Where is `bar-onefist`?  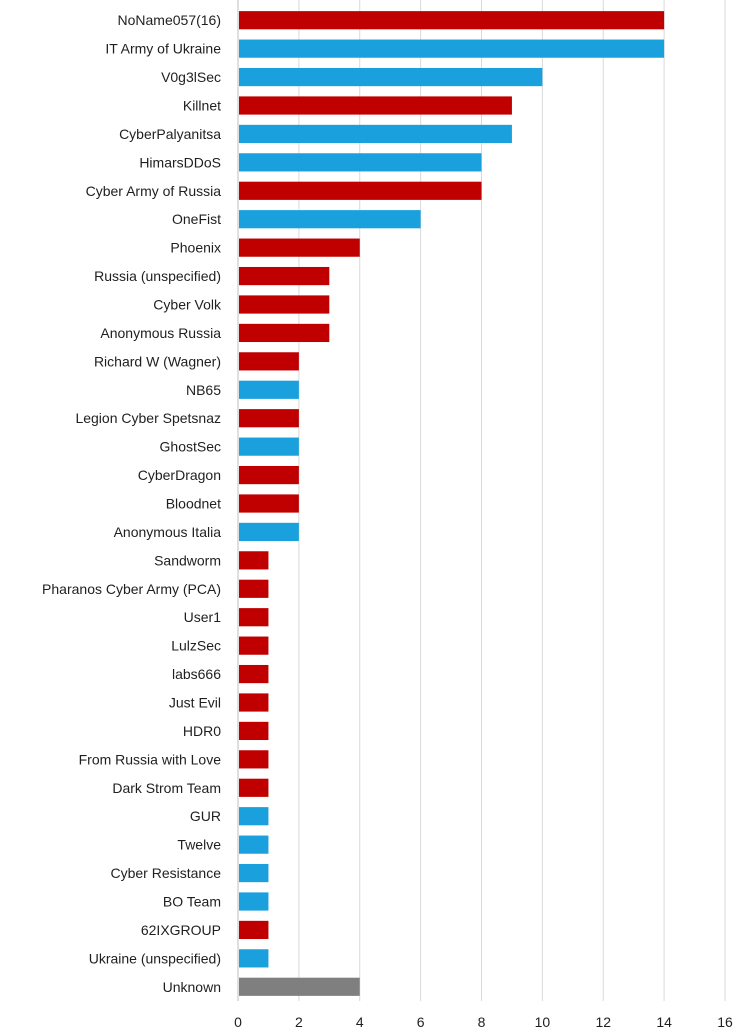 bar-onefist is located at coordinates (330, 219).